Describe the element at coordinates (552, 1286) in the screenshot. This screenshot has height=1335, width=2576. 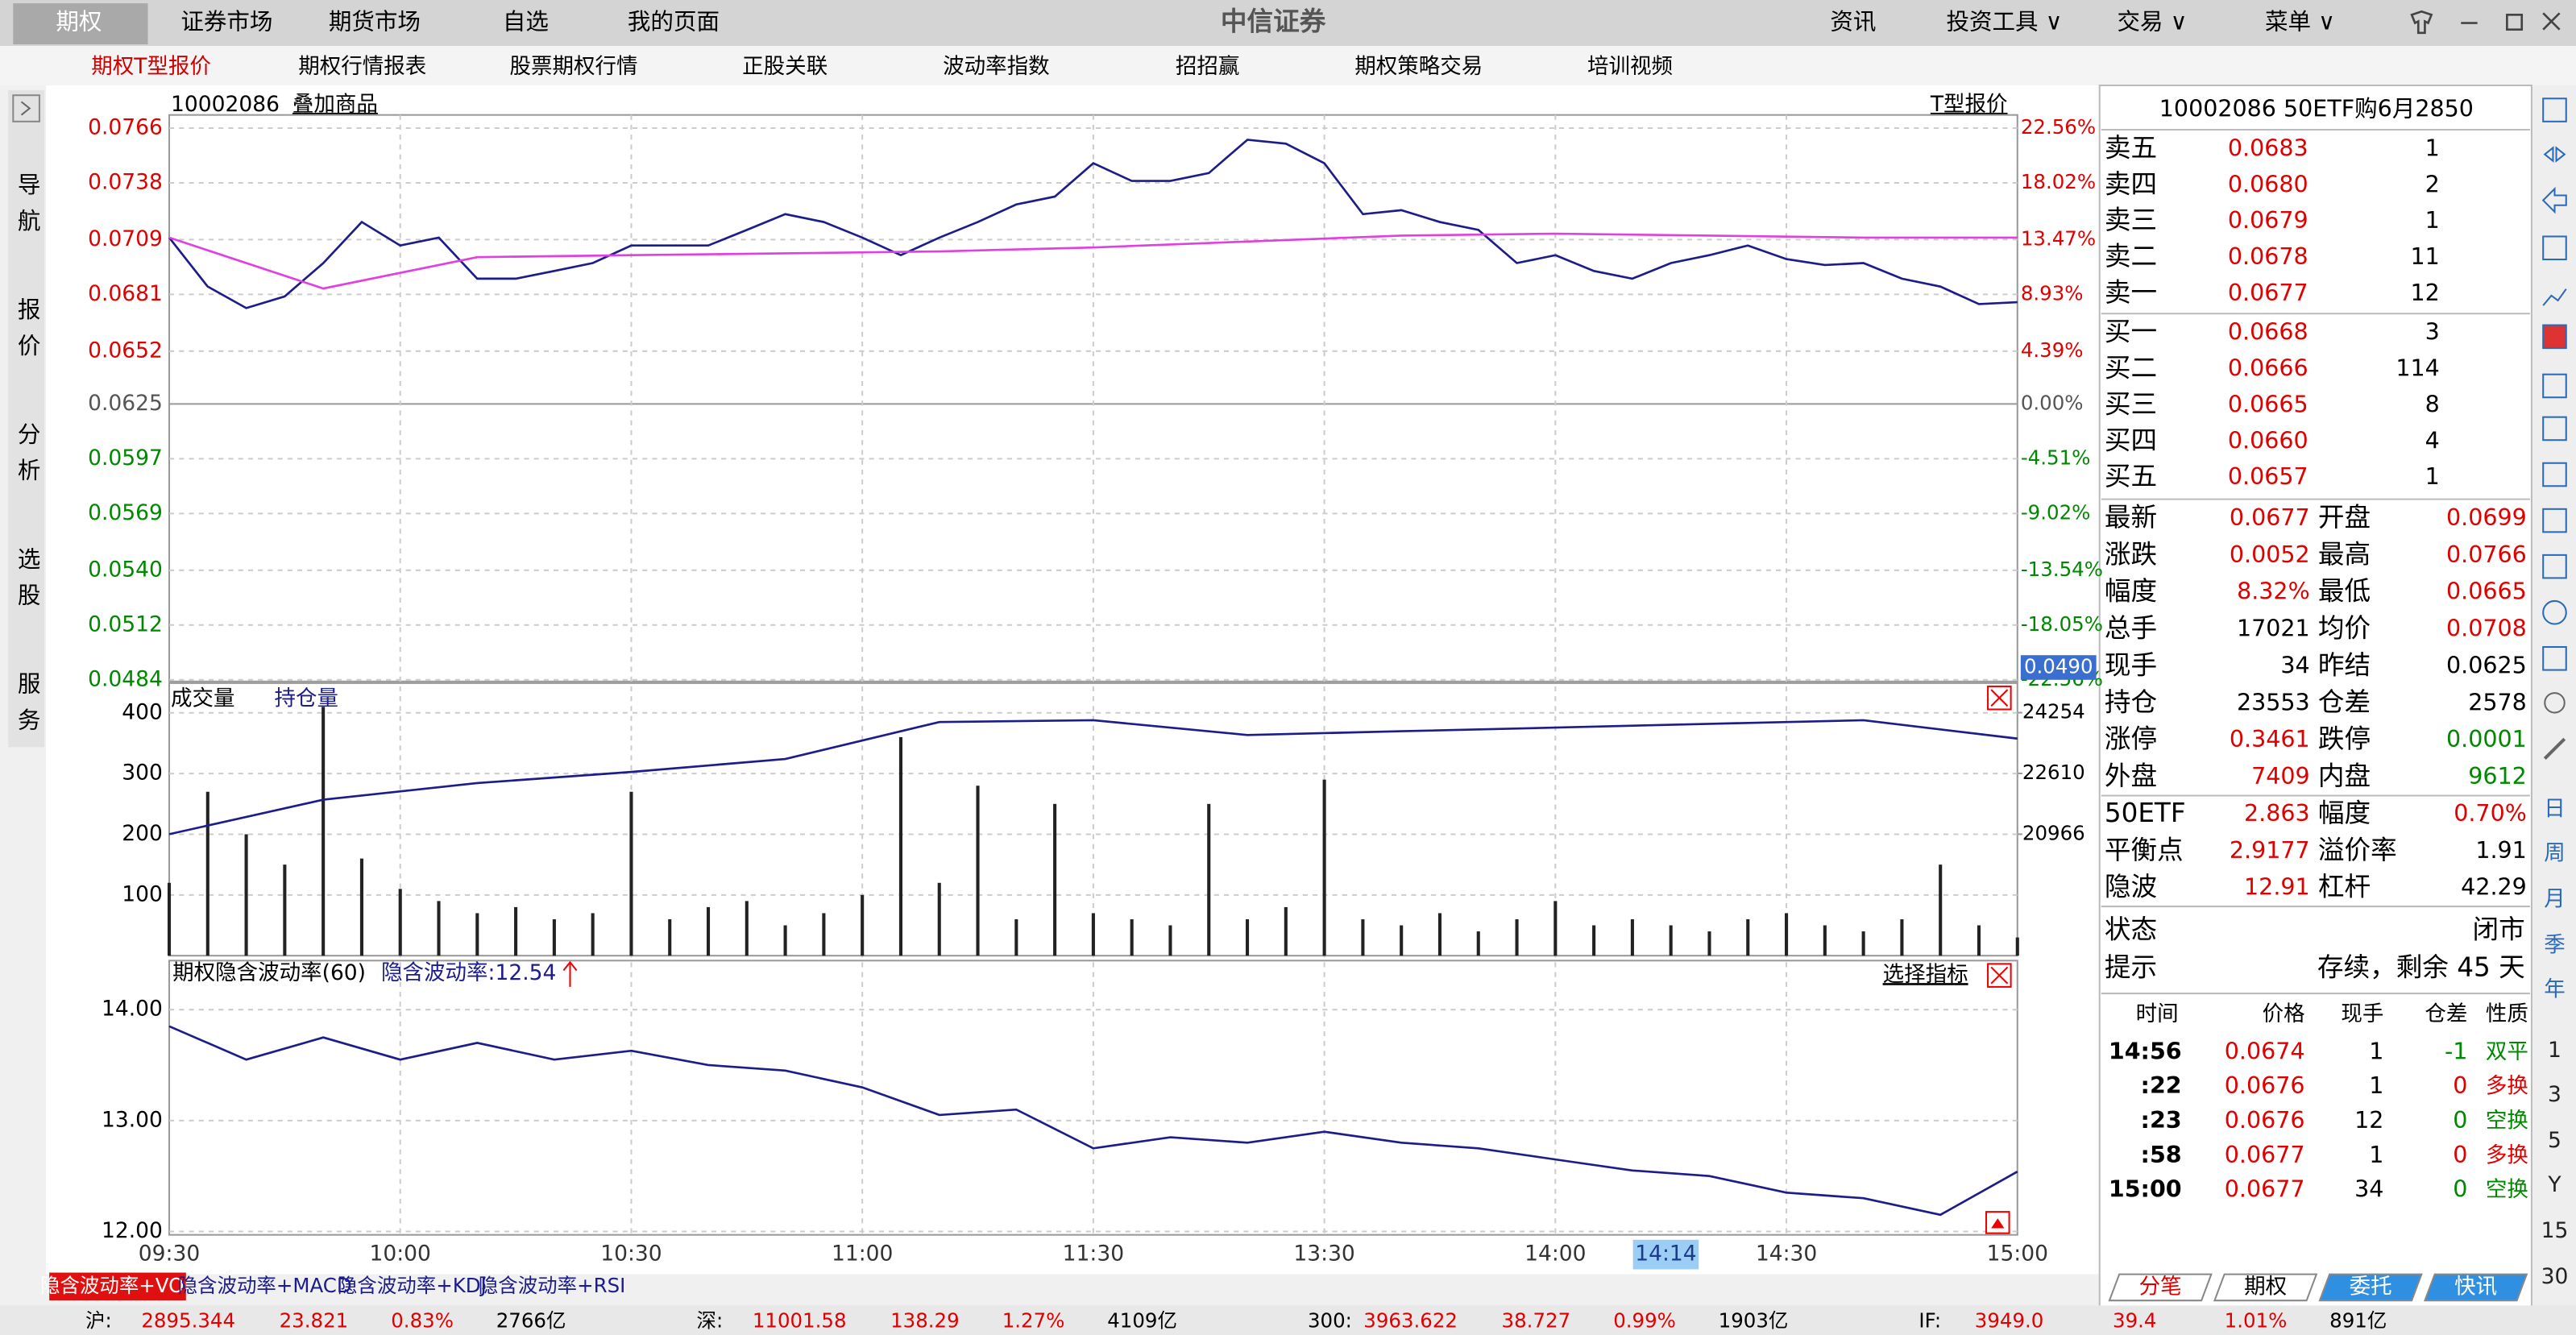
I see `indicator-tab: 隐含波动率+RSI` at that location.